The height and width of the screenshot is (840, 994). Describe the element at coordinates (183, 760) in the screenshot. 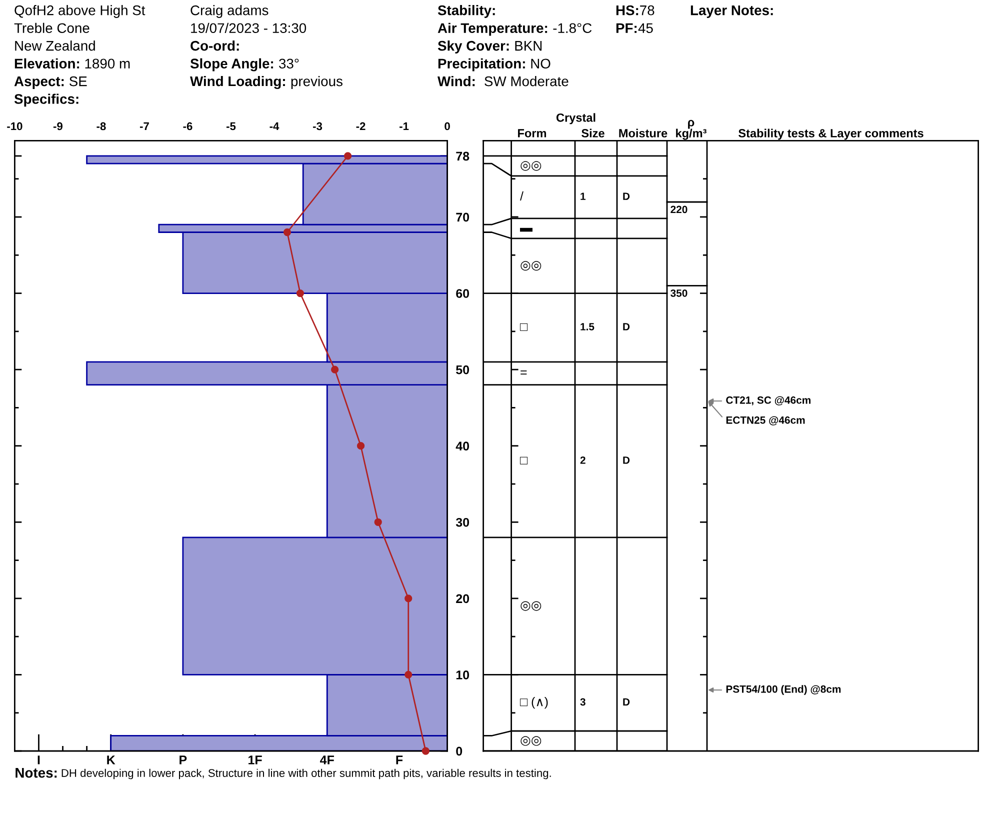

I see `x-tick-label: P` at that location.